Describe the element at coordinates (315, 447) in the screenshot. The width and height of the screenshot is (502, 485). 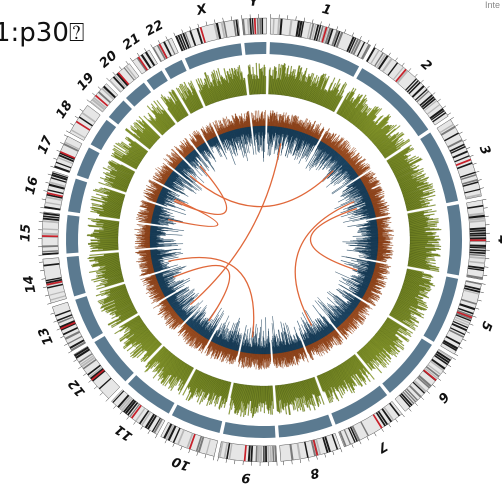
I see `centromere-chr8` at that location.